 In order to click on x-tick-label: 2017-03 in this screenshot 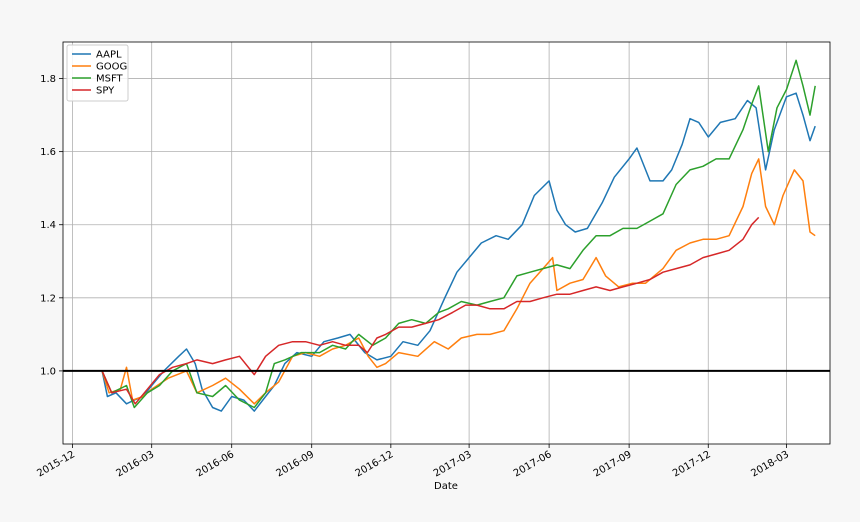, I will do `click(453, 464)`.